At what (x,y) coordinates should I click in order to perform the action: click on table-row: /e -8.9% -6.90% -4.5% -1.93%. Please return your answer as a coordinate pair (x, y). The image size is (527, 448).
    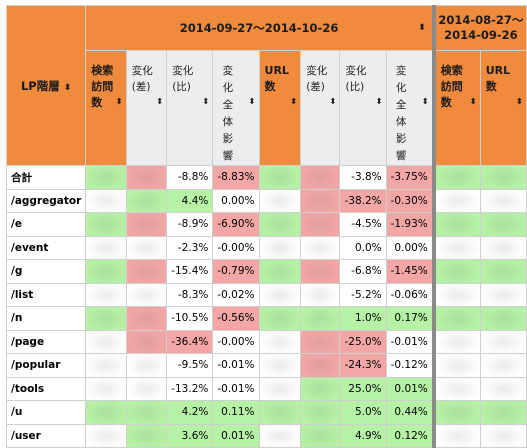
    Looking at the image, I should click on (266, 224).